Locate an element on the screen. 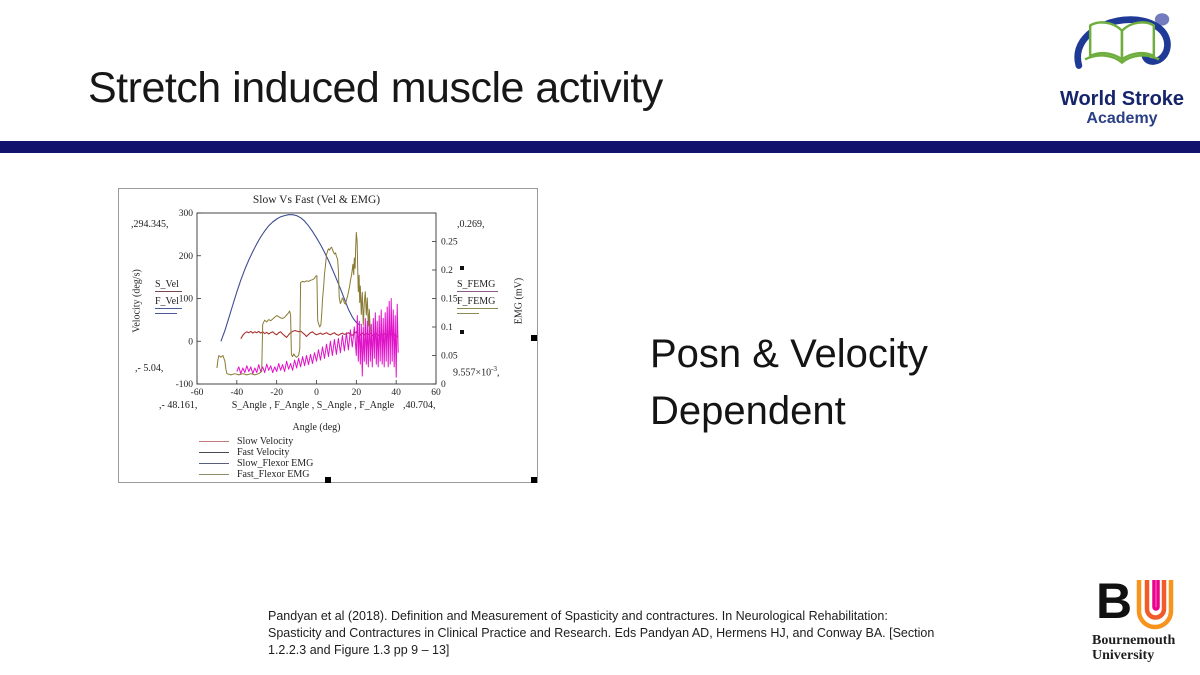 The image size is (1200, 675). legend-item: Fast Velocity is located at coordinates (256, 452).